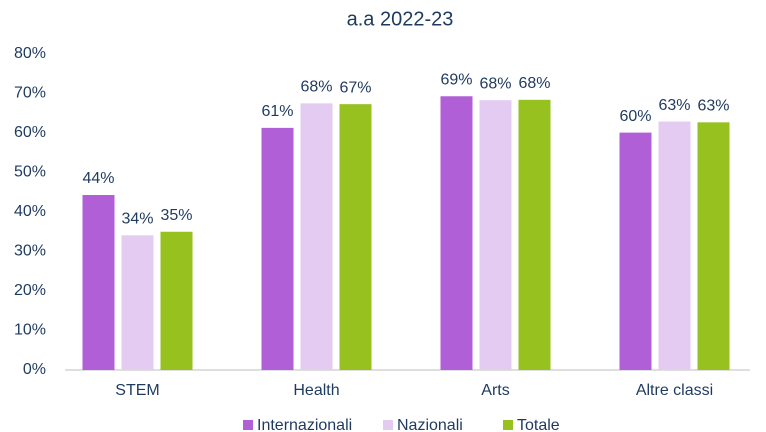 This screenshot has width=766, height=432. What do you see at coordinates (137, 219) in the screenshot?
I see `data-label: 34%` at bounding box center [137, 219].